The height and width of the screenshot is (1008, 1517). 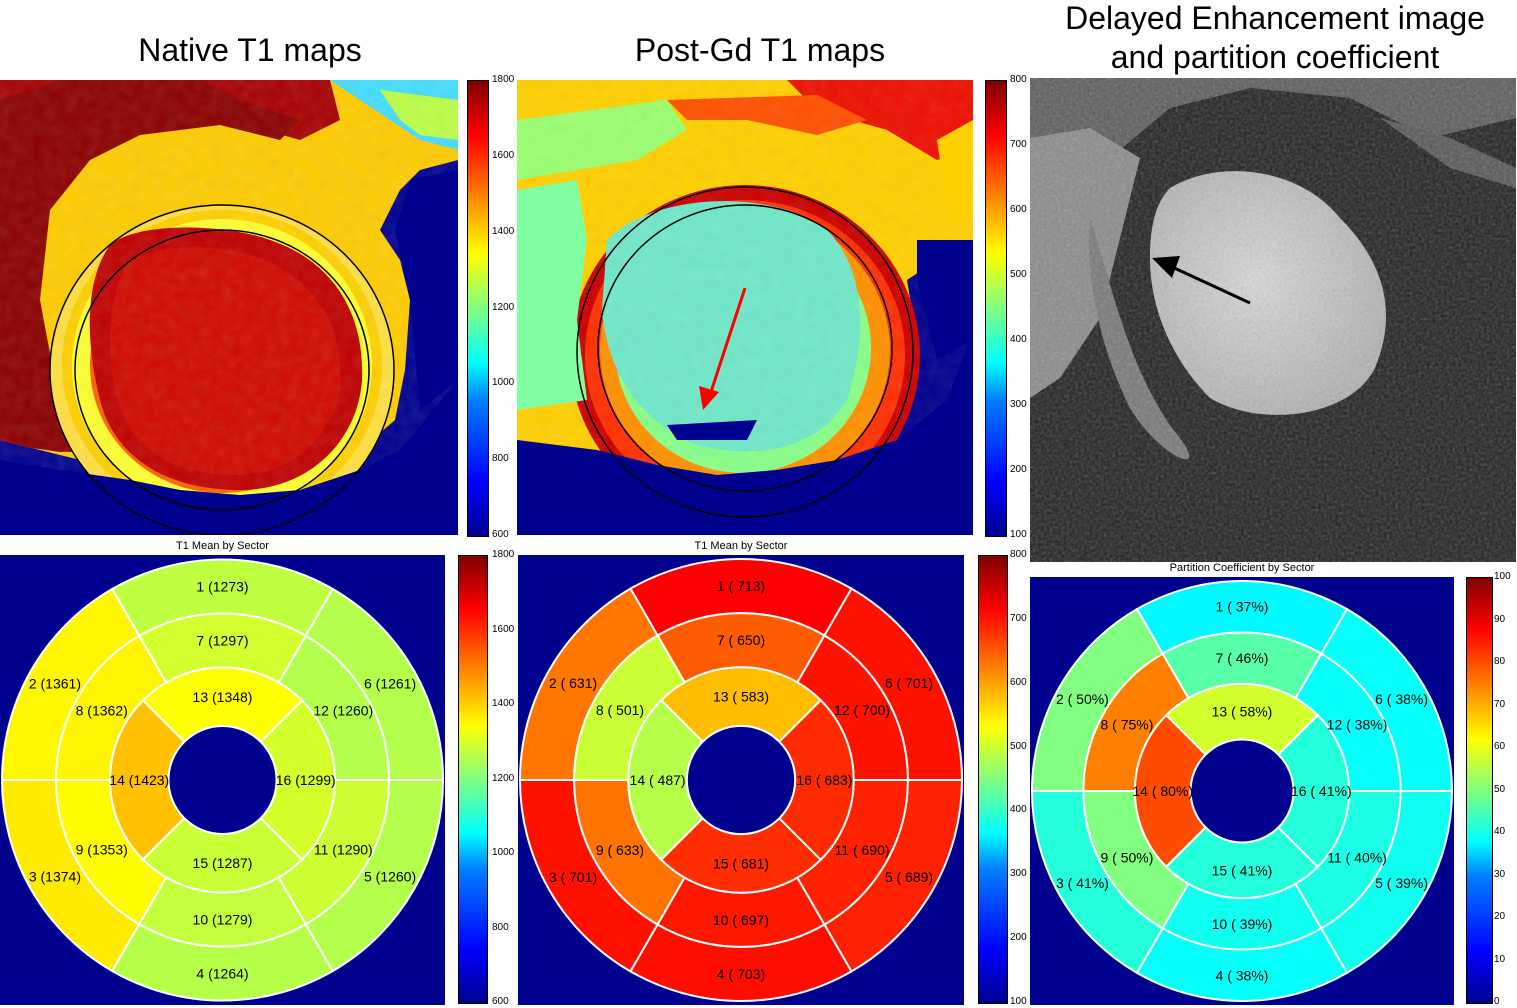 What do you see at coordinates (1242, 870) in the screenshot?
I see `bullseye-segment-label: 15 ( 41%)` at bounding box center [1242, 870].